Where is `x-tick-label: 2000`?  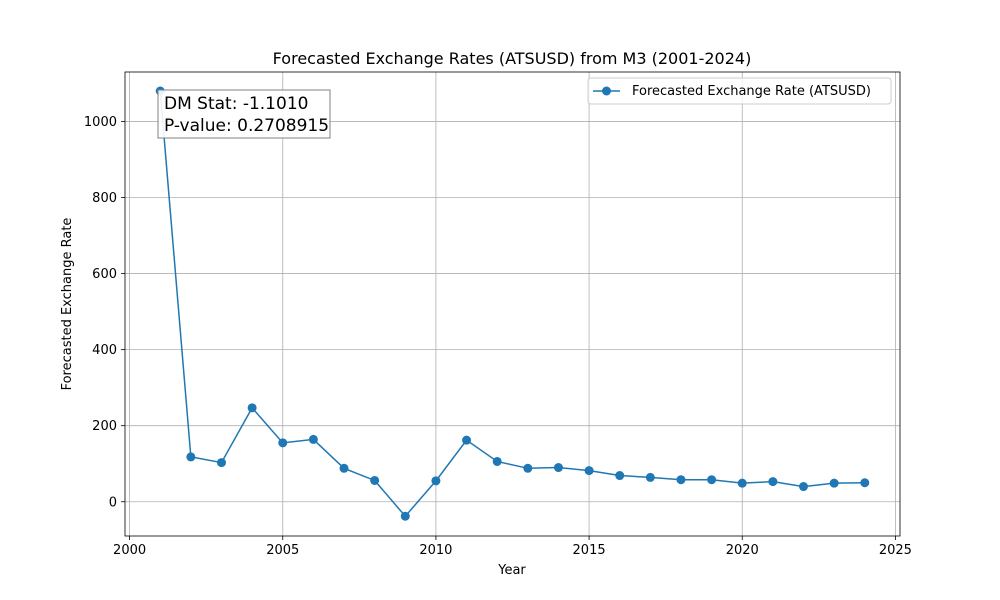
x-tick-label: 2000 is located at coordinates (129, 550).